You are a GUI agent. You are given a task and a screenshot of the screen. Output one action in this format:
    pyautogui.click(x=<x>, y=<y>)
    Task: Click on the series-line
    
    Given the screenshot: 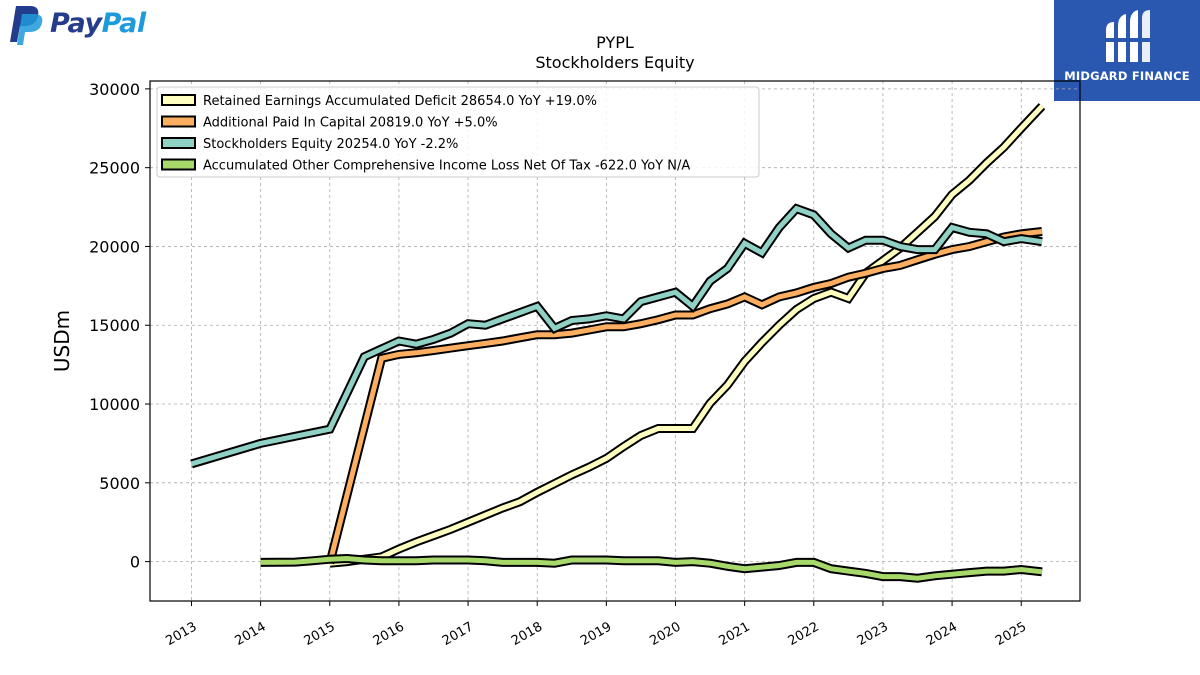 What is the action you would take?
    pyautogui.click(x=651, y=568)
    